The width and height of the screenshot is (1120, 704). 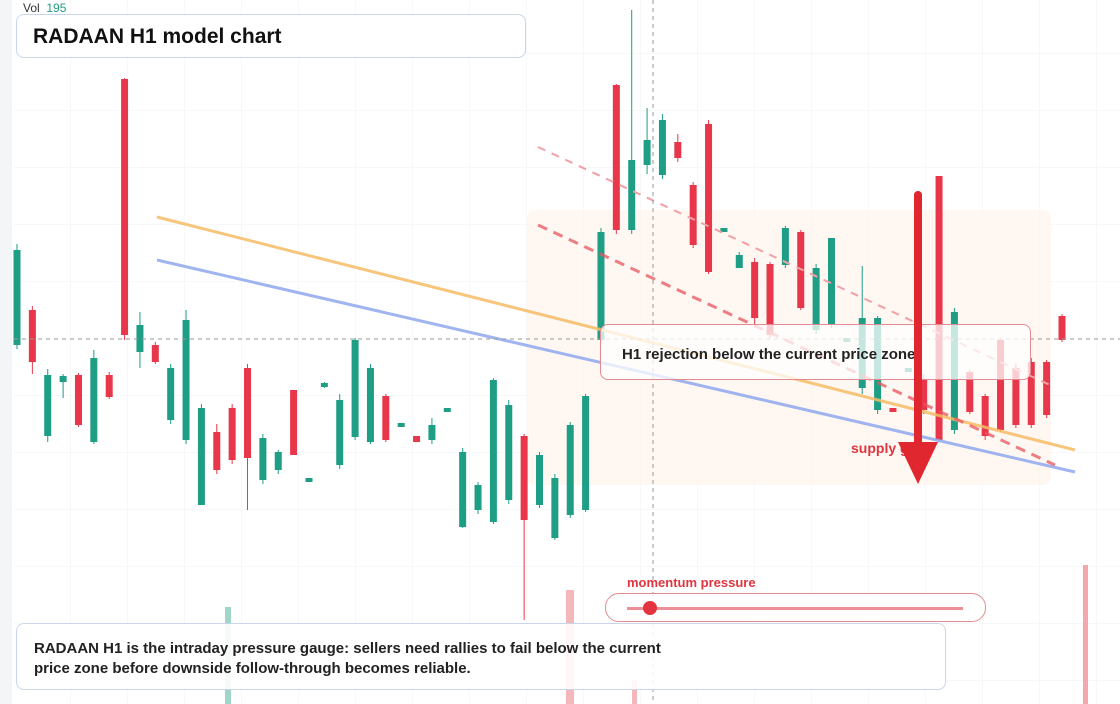 What do you see at coordinates (56, 8) in the screenshot?
I see `volume-value: 195` at bounding box center [56, 8].